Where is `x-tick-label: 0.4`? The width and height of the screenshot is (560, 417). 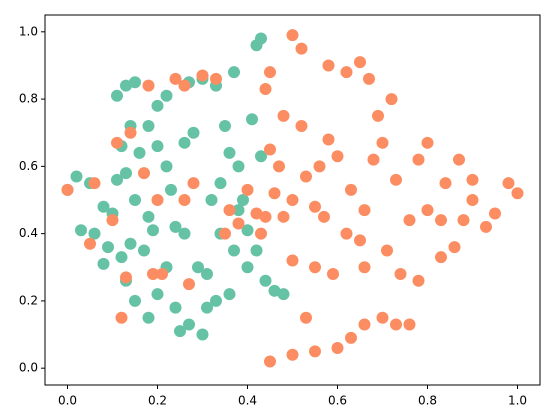
x-tick-label: 0.4 is located at coordinates (247, 401).